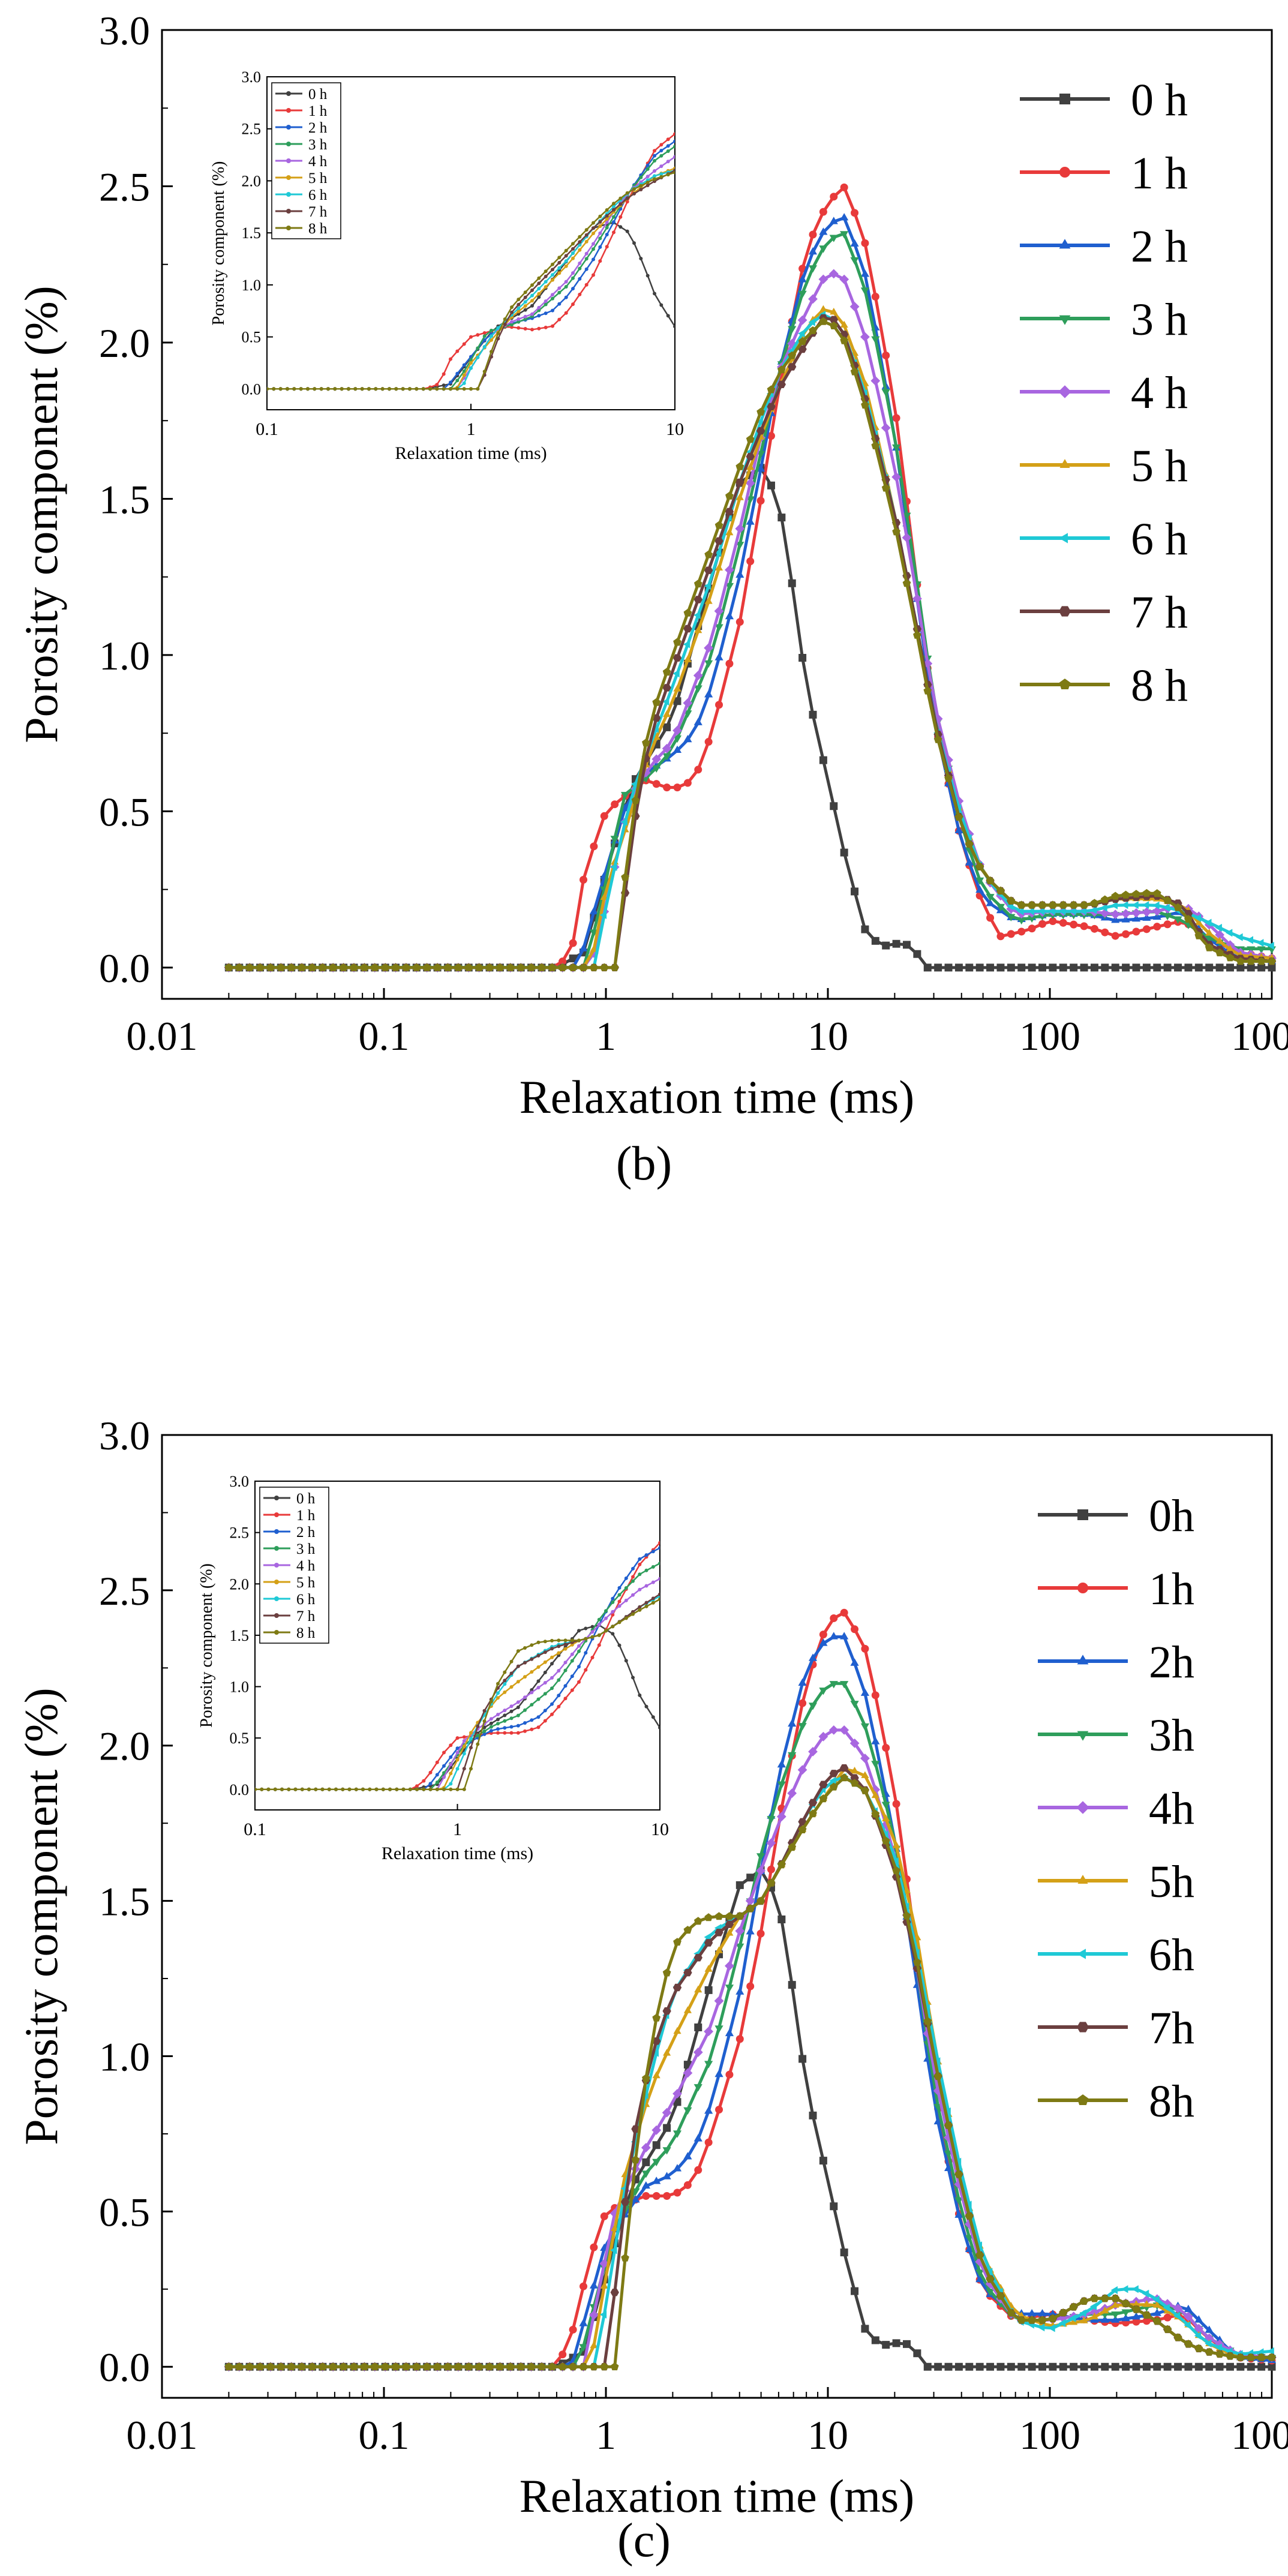 Image resolution: width=1288 pixels, height=2576 pixels. I want to click on inset-legend-label: 7 h, so click(318, 212).